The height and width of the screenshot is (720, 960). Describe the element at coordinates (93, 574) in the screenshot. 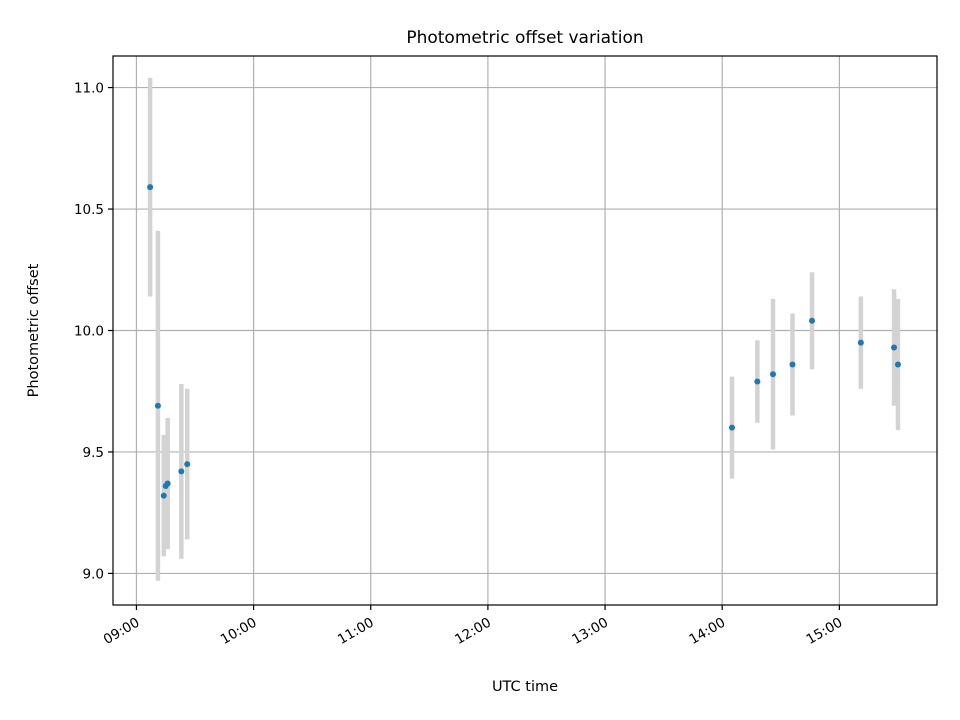

I see `y-tick-label: 9.0` at that location.